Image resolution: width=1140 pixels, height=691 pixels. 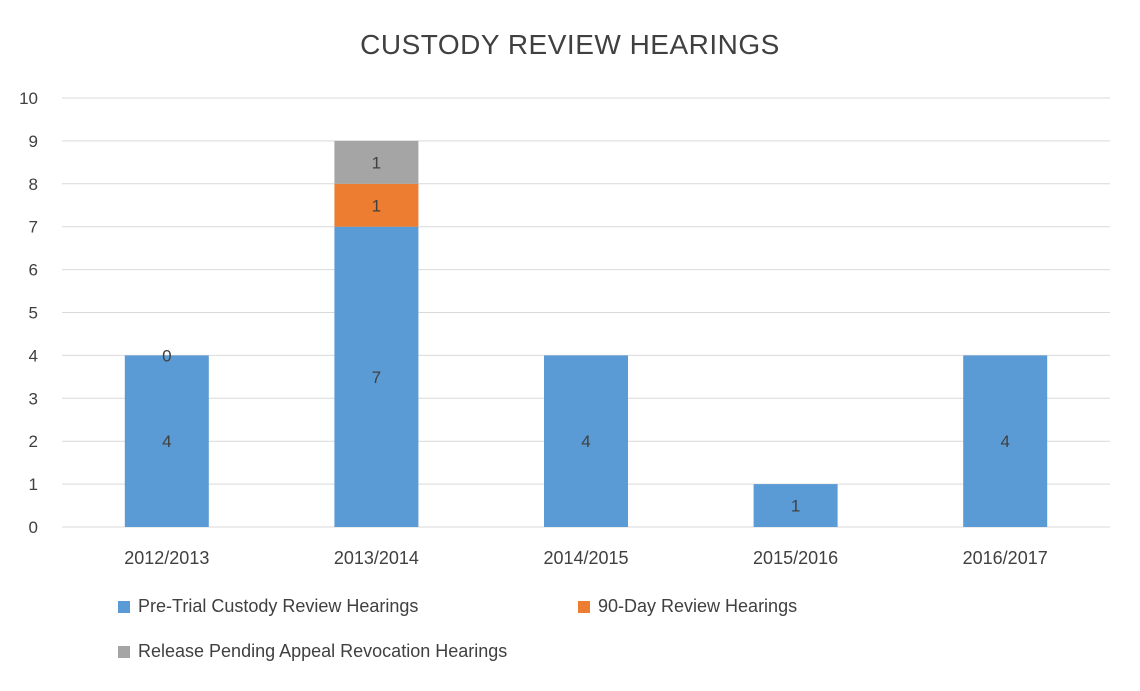 I want to click on x-category-label: 2013/2014, so click(x=376, y=558).